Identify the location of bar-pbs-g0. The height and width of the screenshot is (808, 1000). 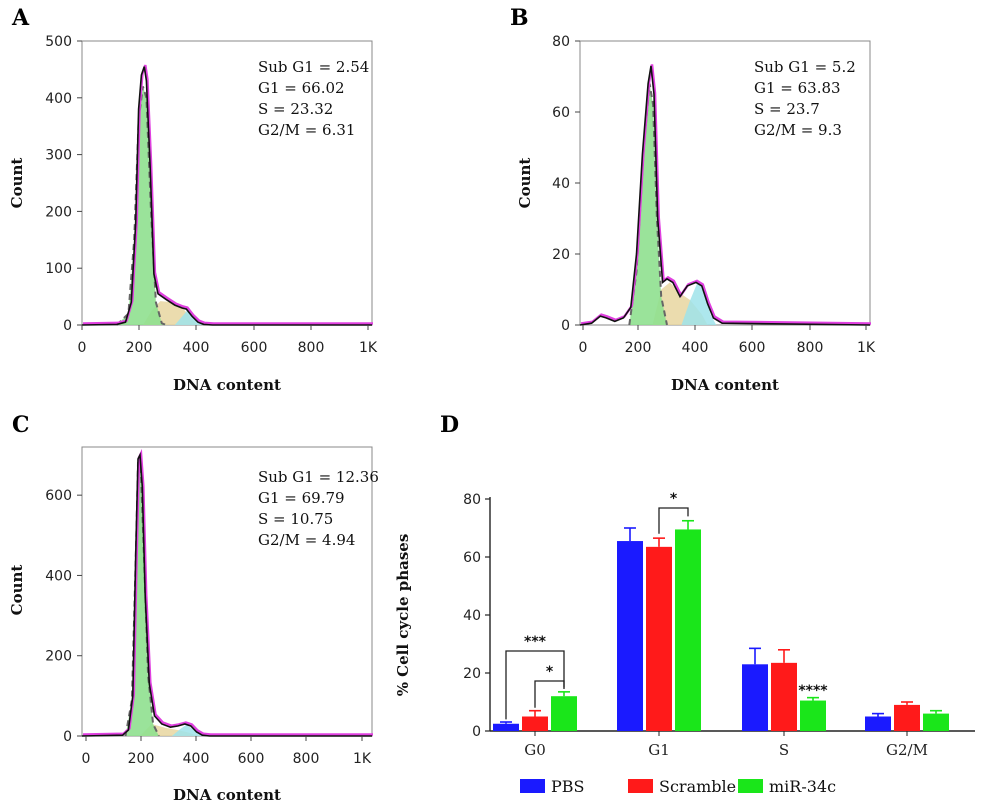
(506, 727).